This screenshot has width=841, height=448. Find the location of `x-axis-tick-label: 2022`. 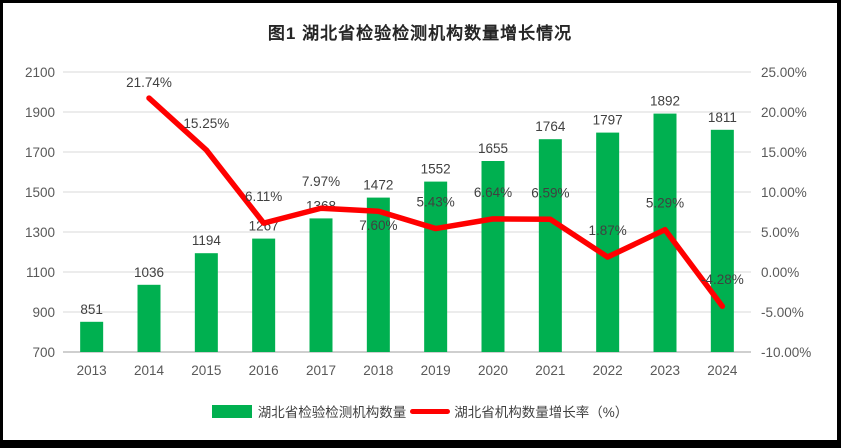

x-axis-tick-label: 2022 is located at coordinates (608, 370).